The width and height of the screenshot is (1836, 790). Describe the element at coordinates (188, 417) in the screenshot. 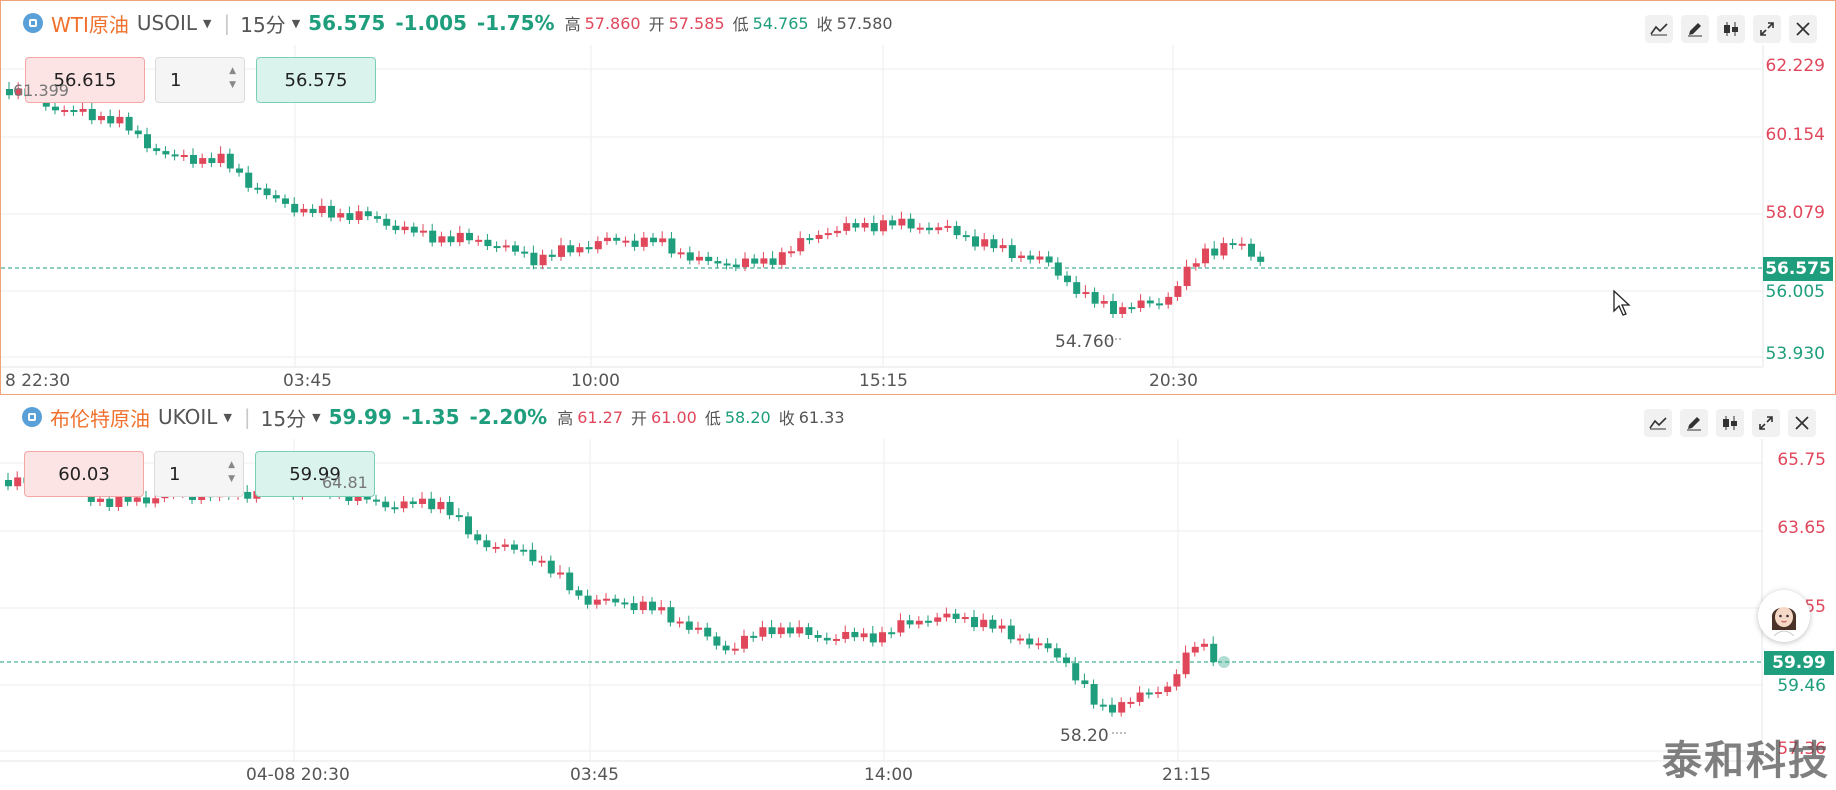

I see `symbol-code: UKOIL` at that location.